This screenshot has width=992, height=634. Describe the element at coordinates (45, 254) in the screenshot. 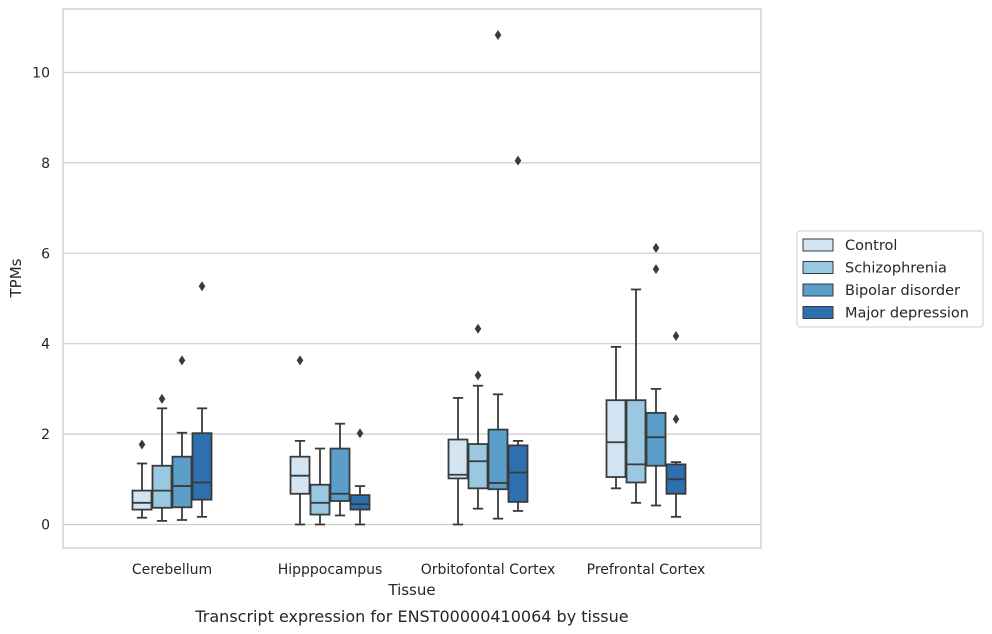

I see `y-tick-label: 6` at that location.